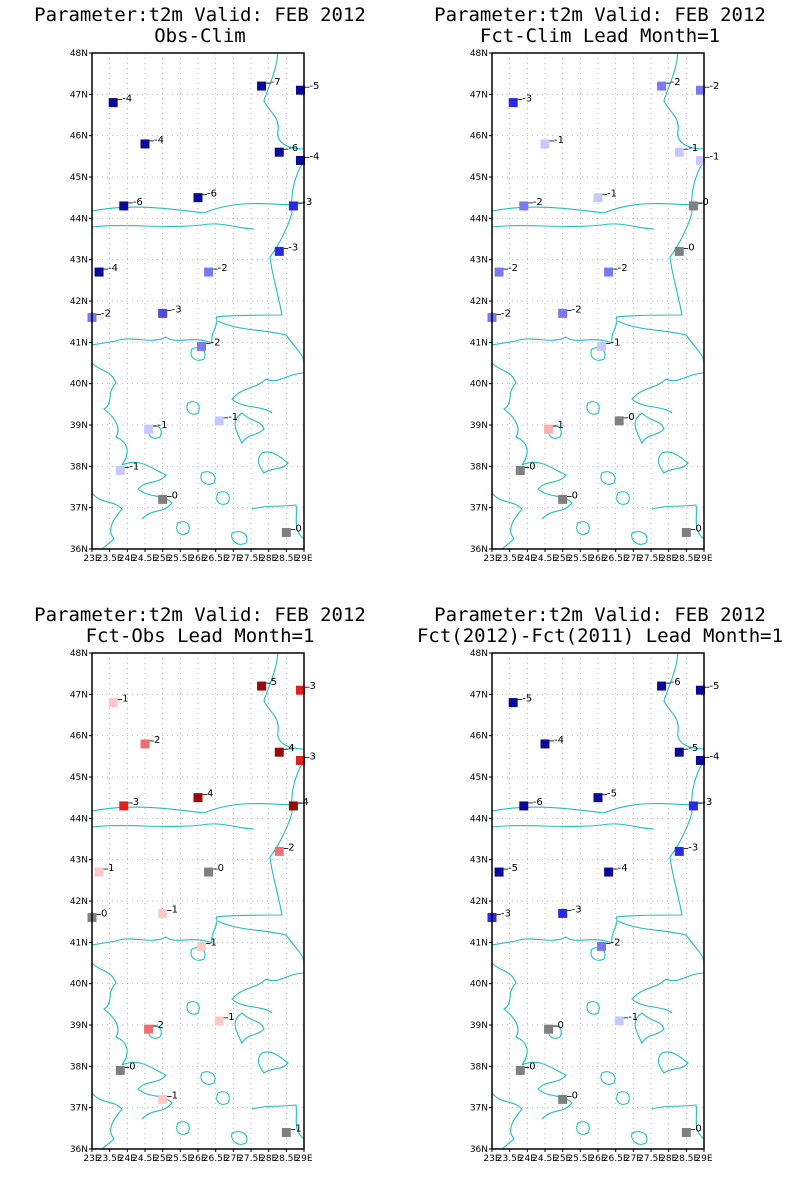  What do you see at coordinates (291, 748) in the screenshot?
I see `station-value-label: 4` at bounding box center [291, 748].